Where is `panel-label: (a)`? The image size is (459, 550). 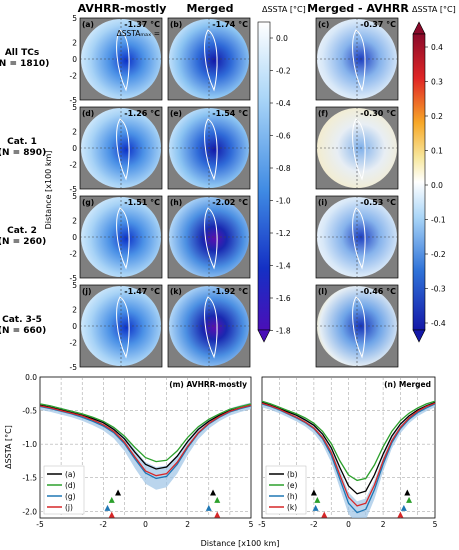
panel-label: (a) is located at coordinates (88, 24).